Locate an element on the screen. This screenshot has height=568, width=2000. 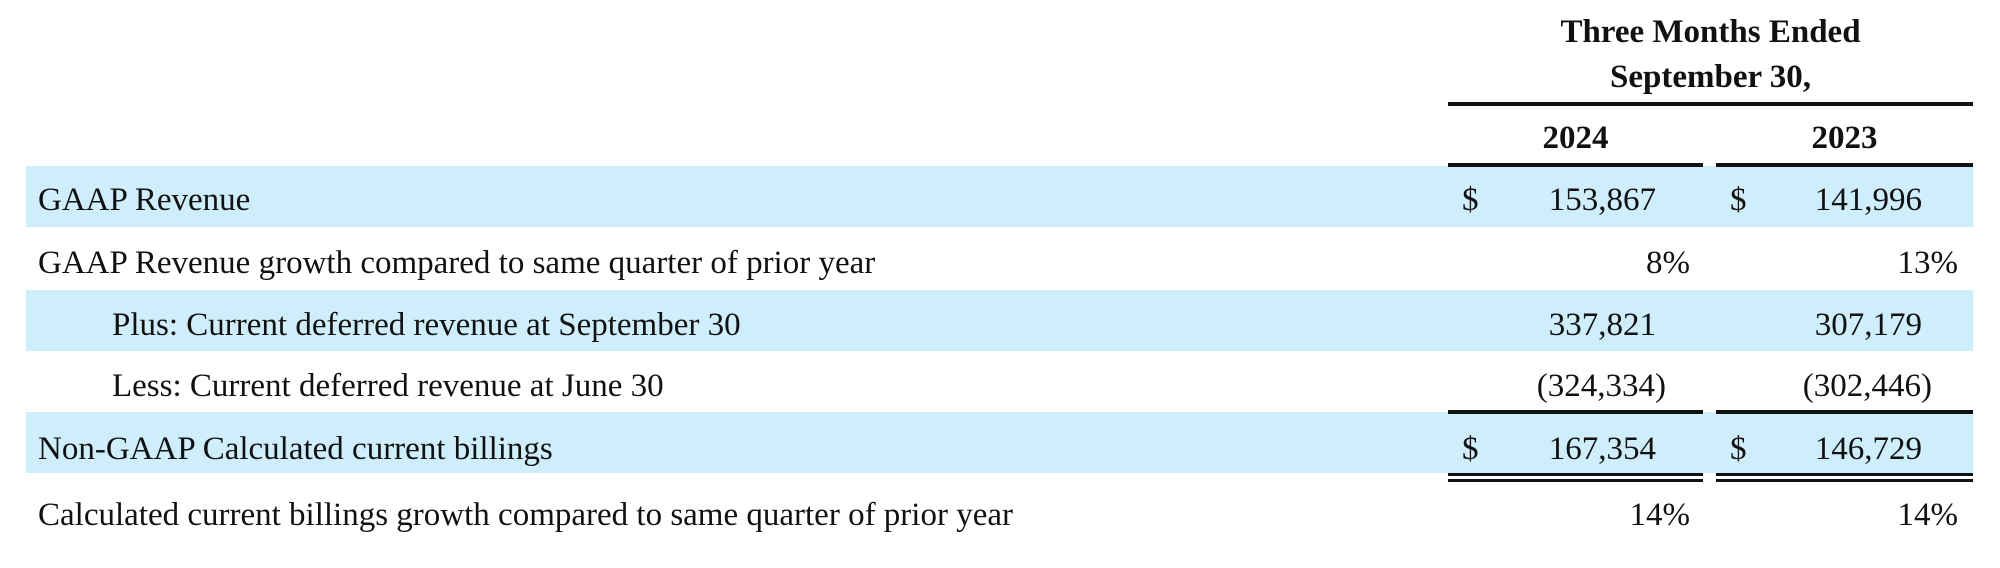
row-label: Non-GAAP Calculated current billings is located at coordinates (295, 449).